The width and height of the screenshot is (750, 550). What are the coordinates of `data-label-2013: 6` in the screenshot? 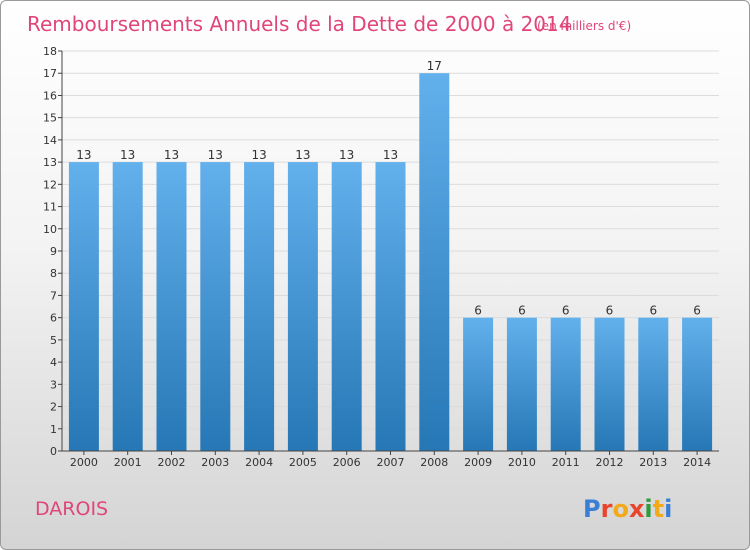 It's located at (653, 311).